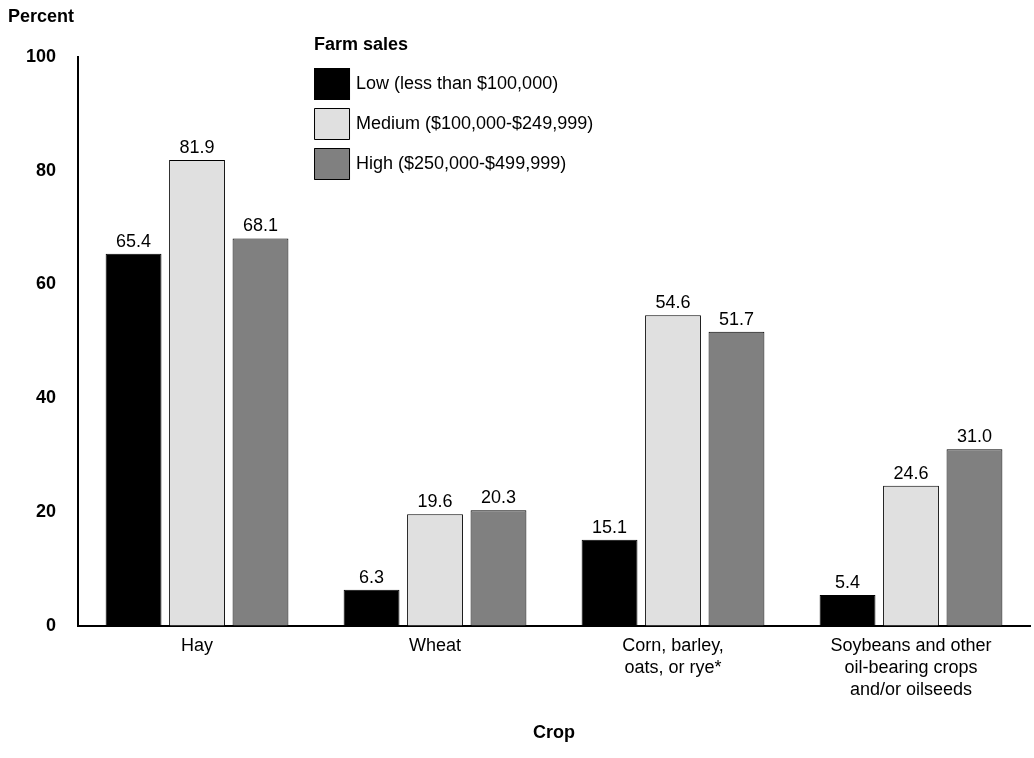  I want to click on data-label: 65.4, so click(134, 240).